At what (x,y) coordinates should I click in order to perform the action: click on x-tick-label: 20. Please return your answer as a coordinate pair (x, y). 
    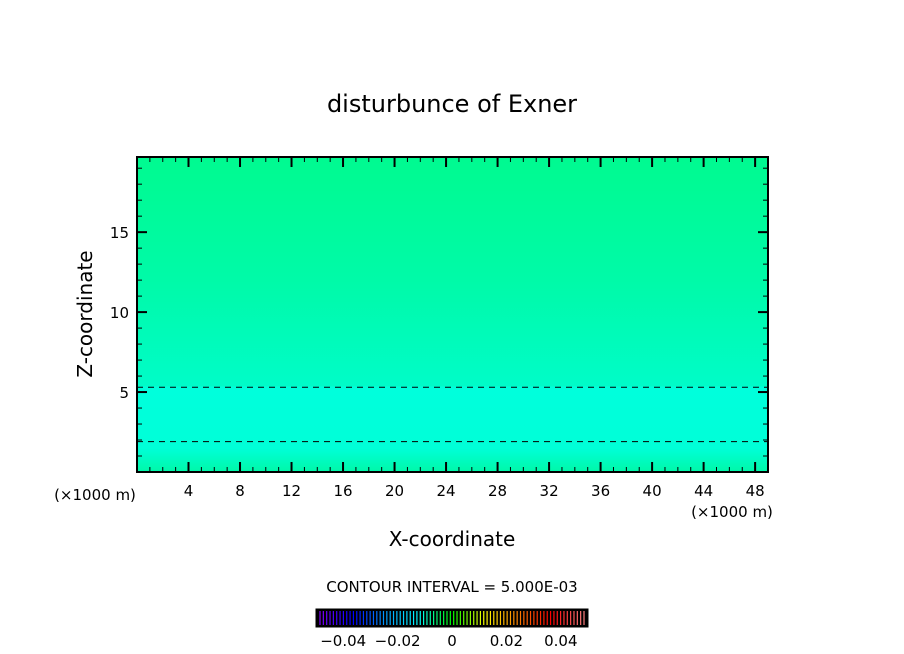
    Looking at the image, I should click on (394, 491).